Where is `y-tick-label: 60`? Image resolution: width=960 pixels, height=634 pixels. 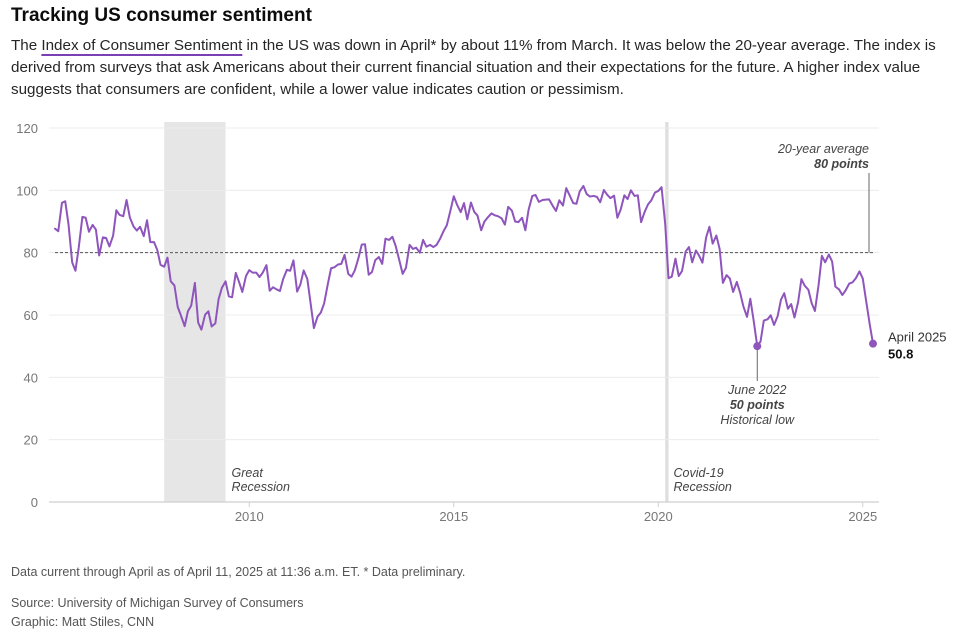 y-tick-label: 60 is located at coordinates (31, 315).